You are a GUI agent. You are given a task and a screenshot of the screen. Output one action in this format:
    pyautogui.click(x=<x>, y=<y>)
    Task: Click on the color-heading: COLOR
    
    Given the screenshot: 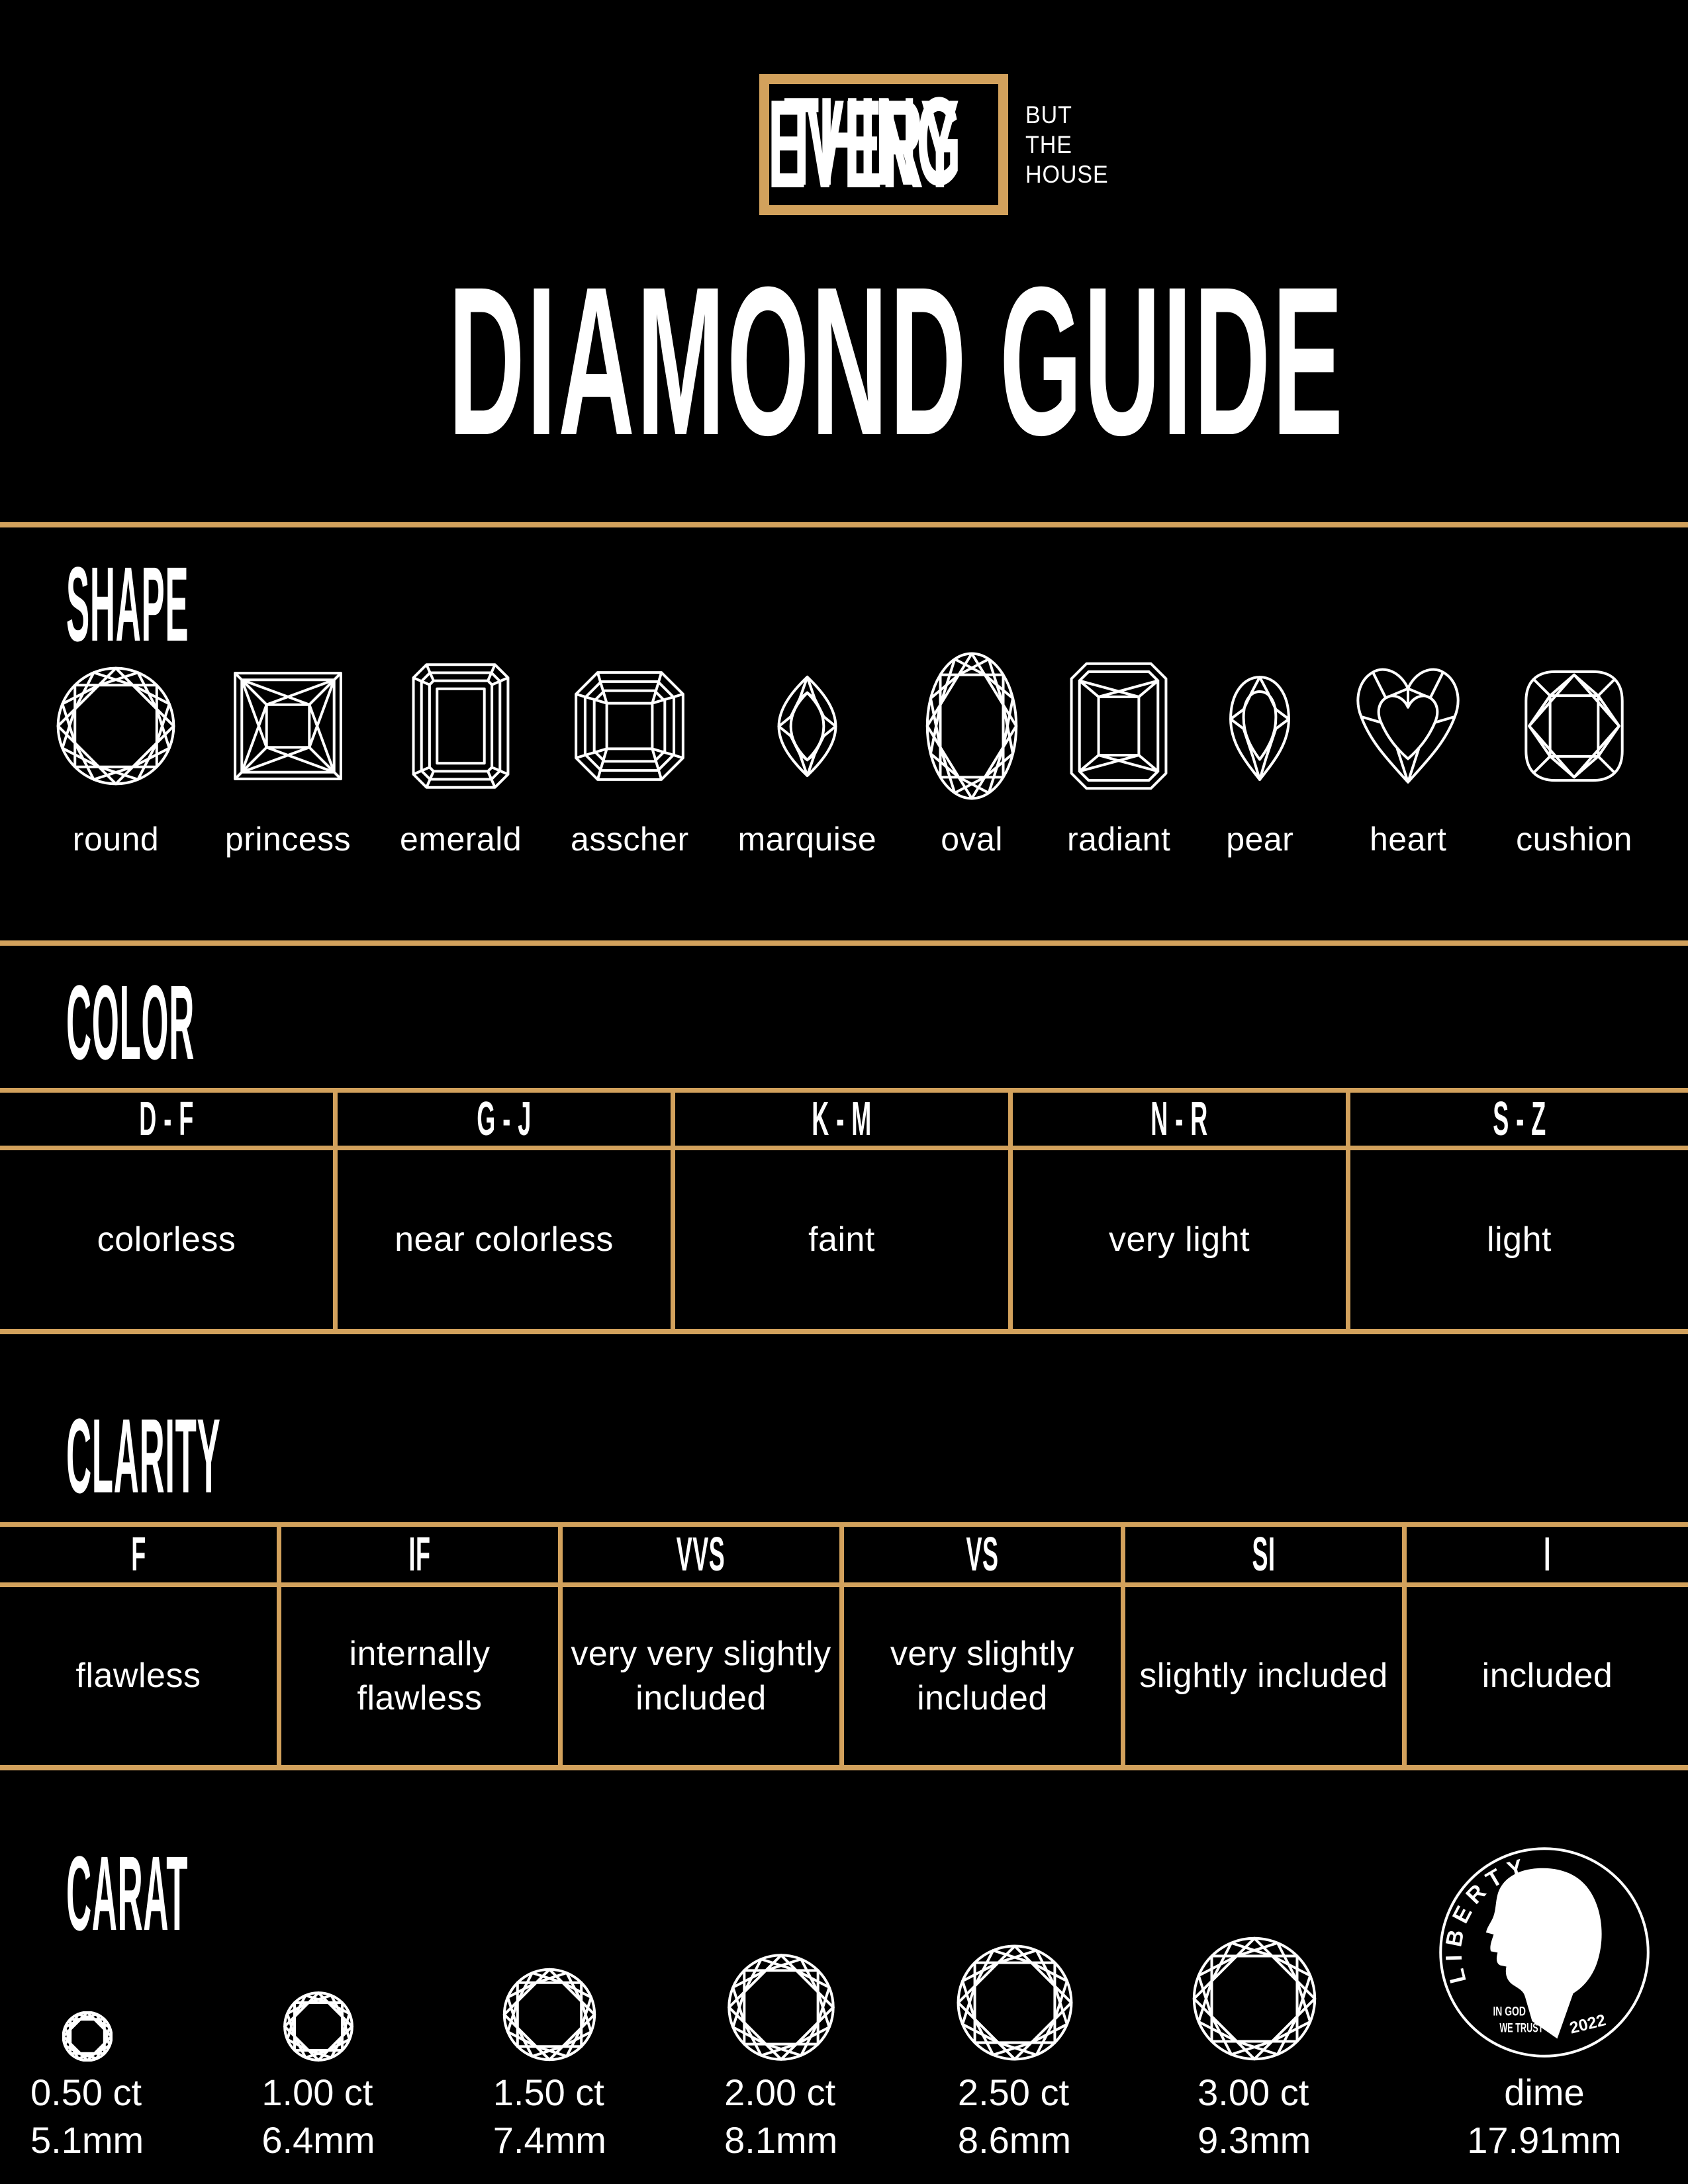 What is the action you would take?
    pyautogui.click(x=130, y=1022)
    